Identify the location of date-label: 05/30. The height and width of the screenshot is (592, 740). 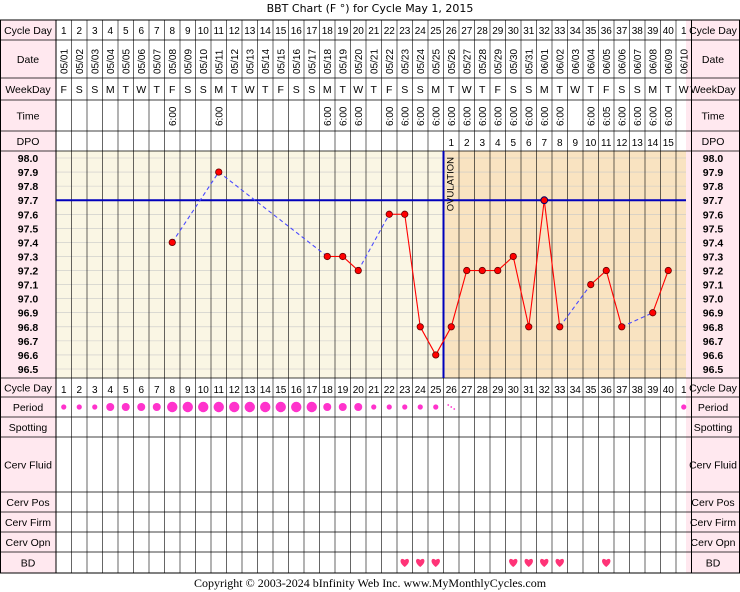
(514, 61).